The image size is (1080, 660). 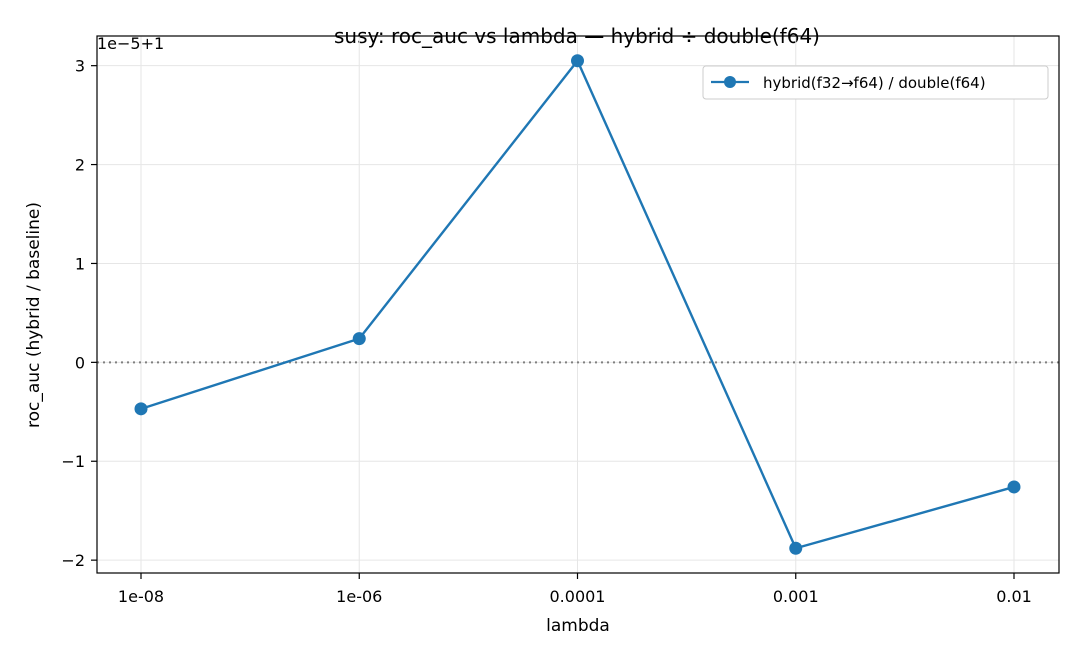 What do you see at coordinates (359, 596) in the screenshot?
I see `x-tick-label: 1e-06` at bounding box center [359, 596].